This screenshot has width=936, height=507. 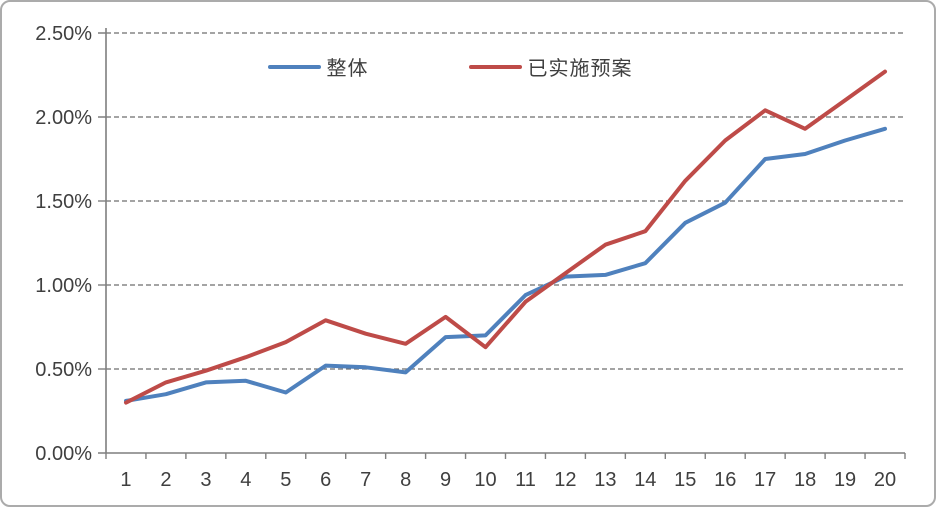 What do you see at coordinates (405, 480) in the screenshot?
I see `x-axis-label: 8` at bounding box center [405, 480].